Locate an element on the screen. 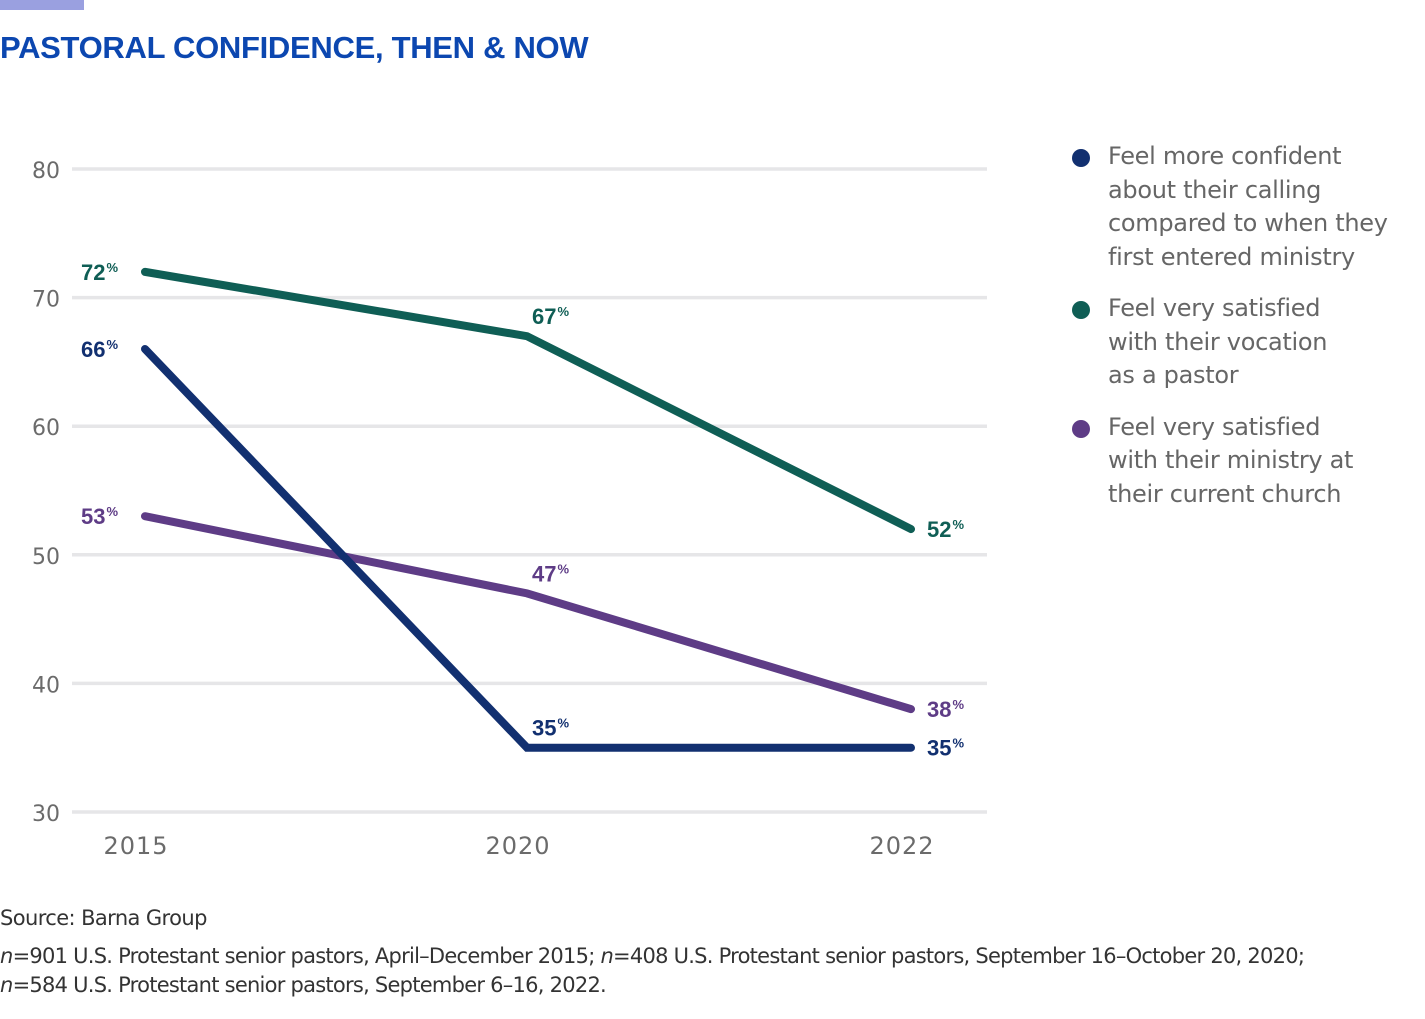 The image size is (1425, 1019). accent-bar is located at coordinates (42, 5).